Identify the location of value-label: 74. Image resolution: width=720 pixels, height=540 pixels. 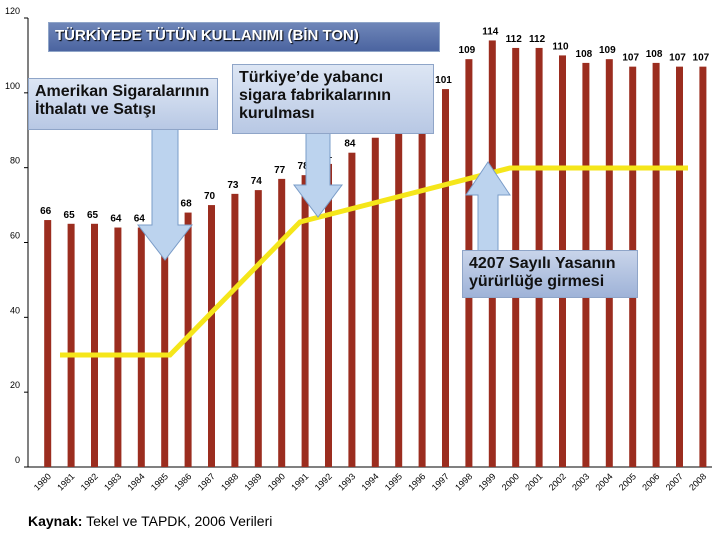
(257, 181).